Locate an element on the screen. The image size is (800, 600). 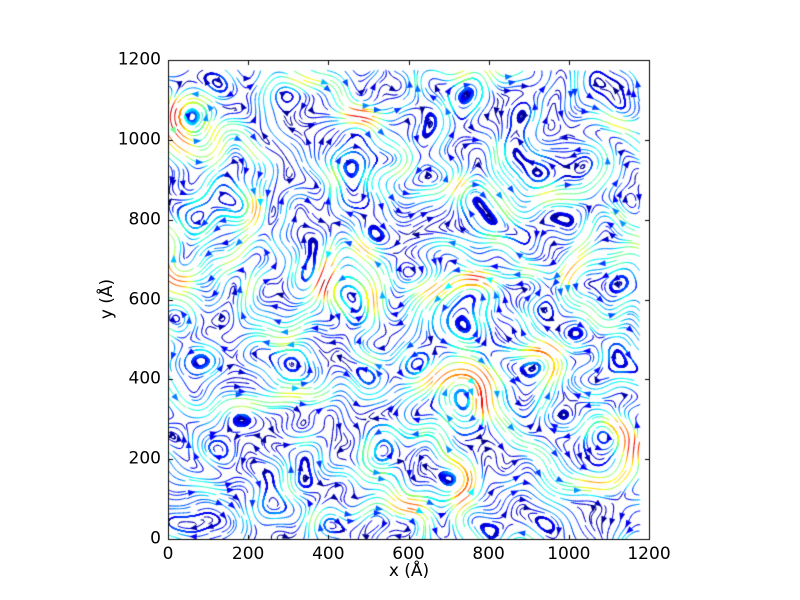
y-tick-label: 1200 is located at coordinates (139, 59).